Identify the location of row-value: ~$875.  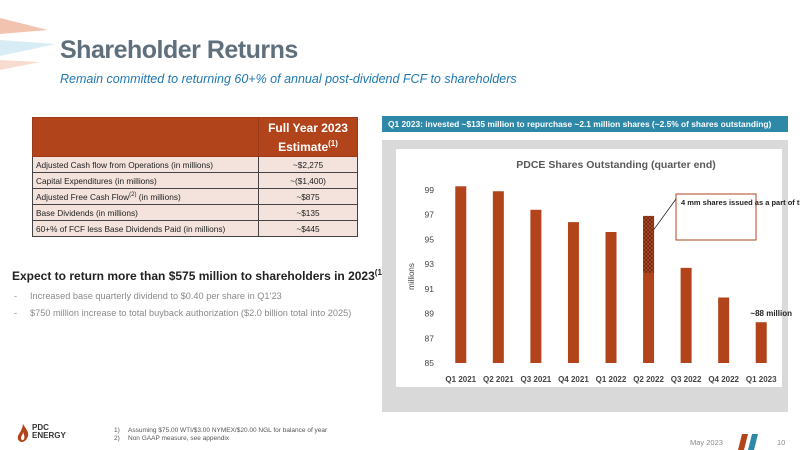
(308, 196).